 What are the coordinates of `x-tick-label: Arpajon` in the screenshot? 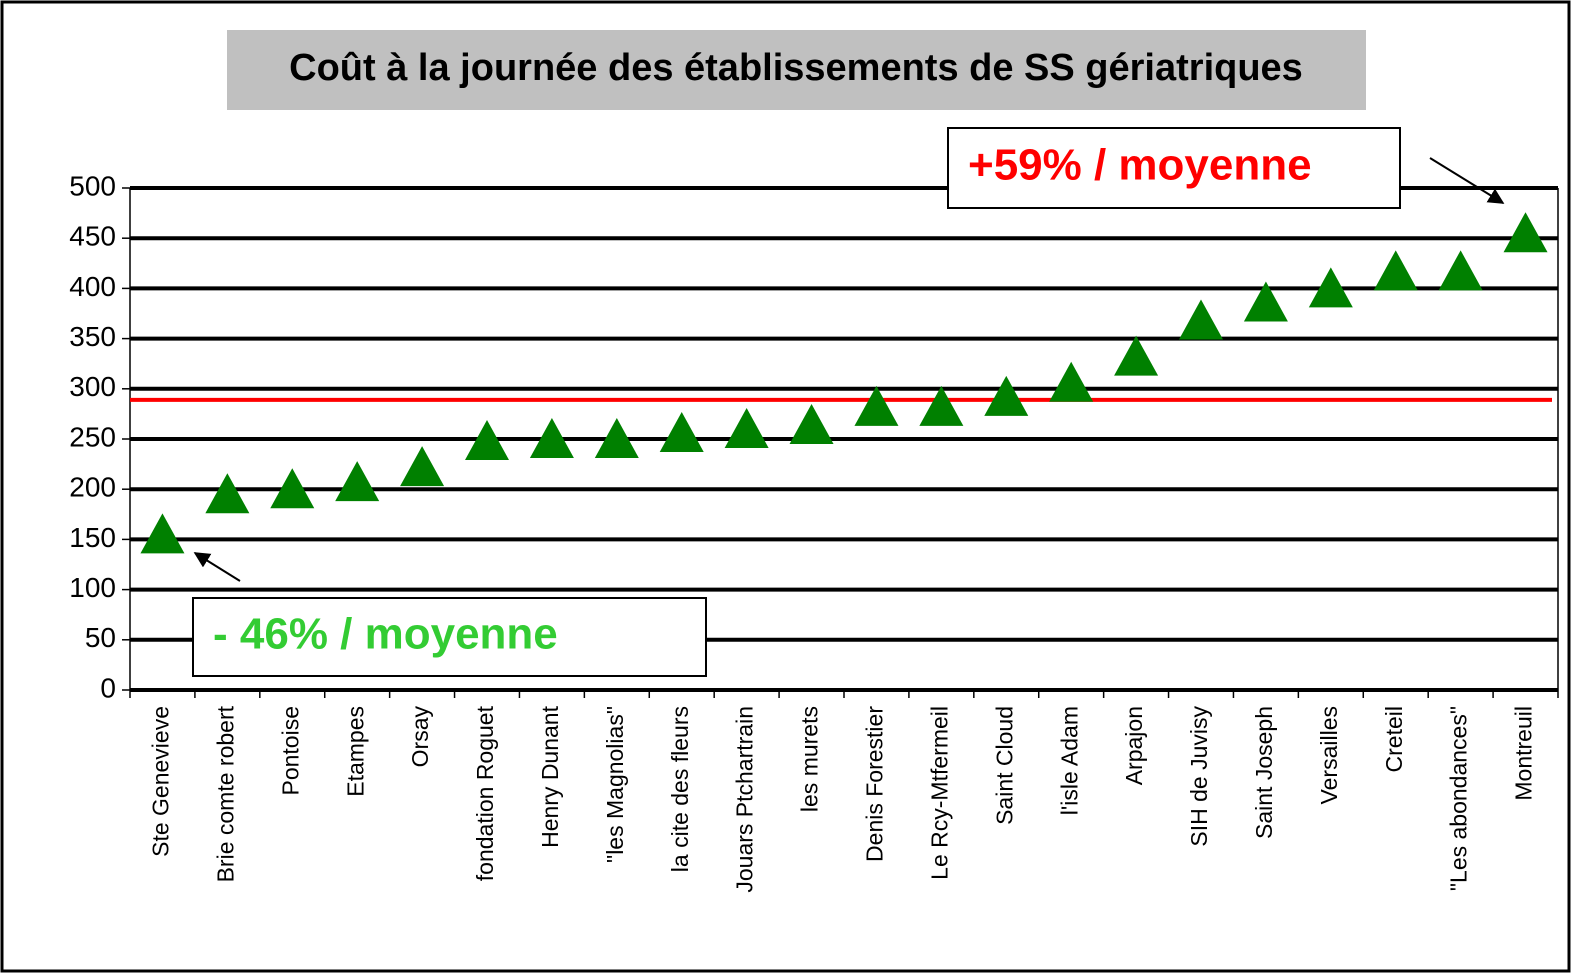 It's located at (1134, 745).